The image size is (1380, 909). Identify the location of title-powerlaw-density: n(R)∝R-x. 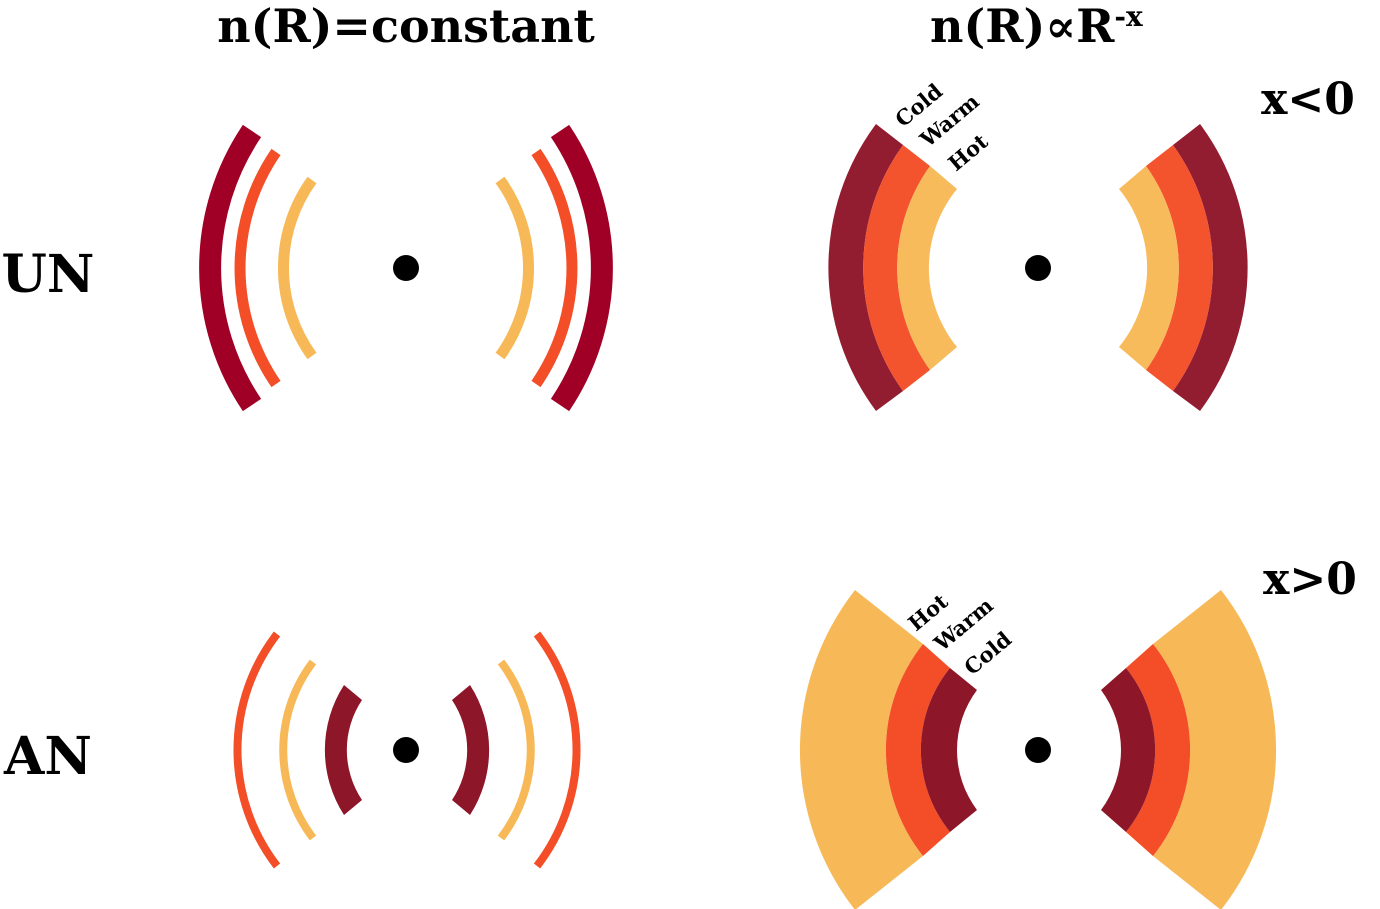
(1036, 26).